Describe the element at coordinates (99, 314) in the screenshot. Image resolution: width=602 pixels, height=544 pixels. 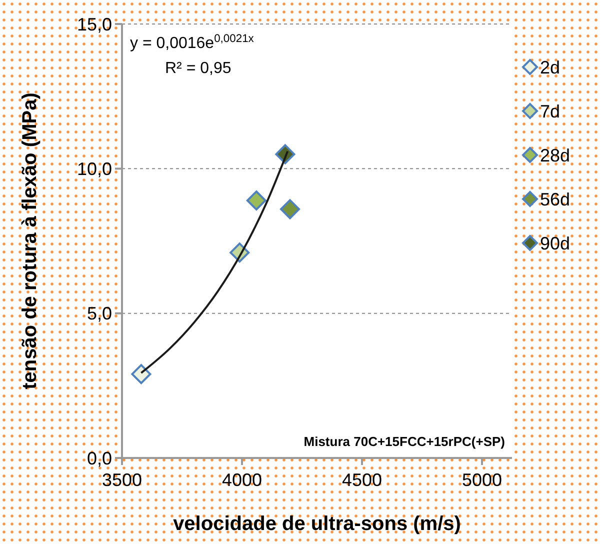
I see `y-tick-label: 5,0` at that location.